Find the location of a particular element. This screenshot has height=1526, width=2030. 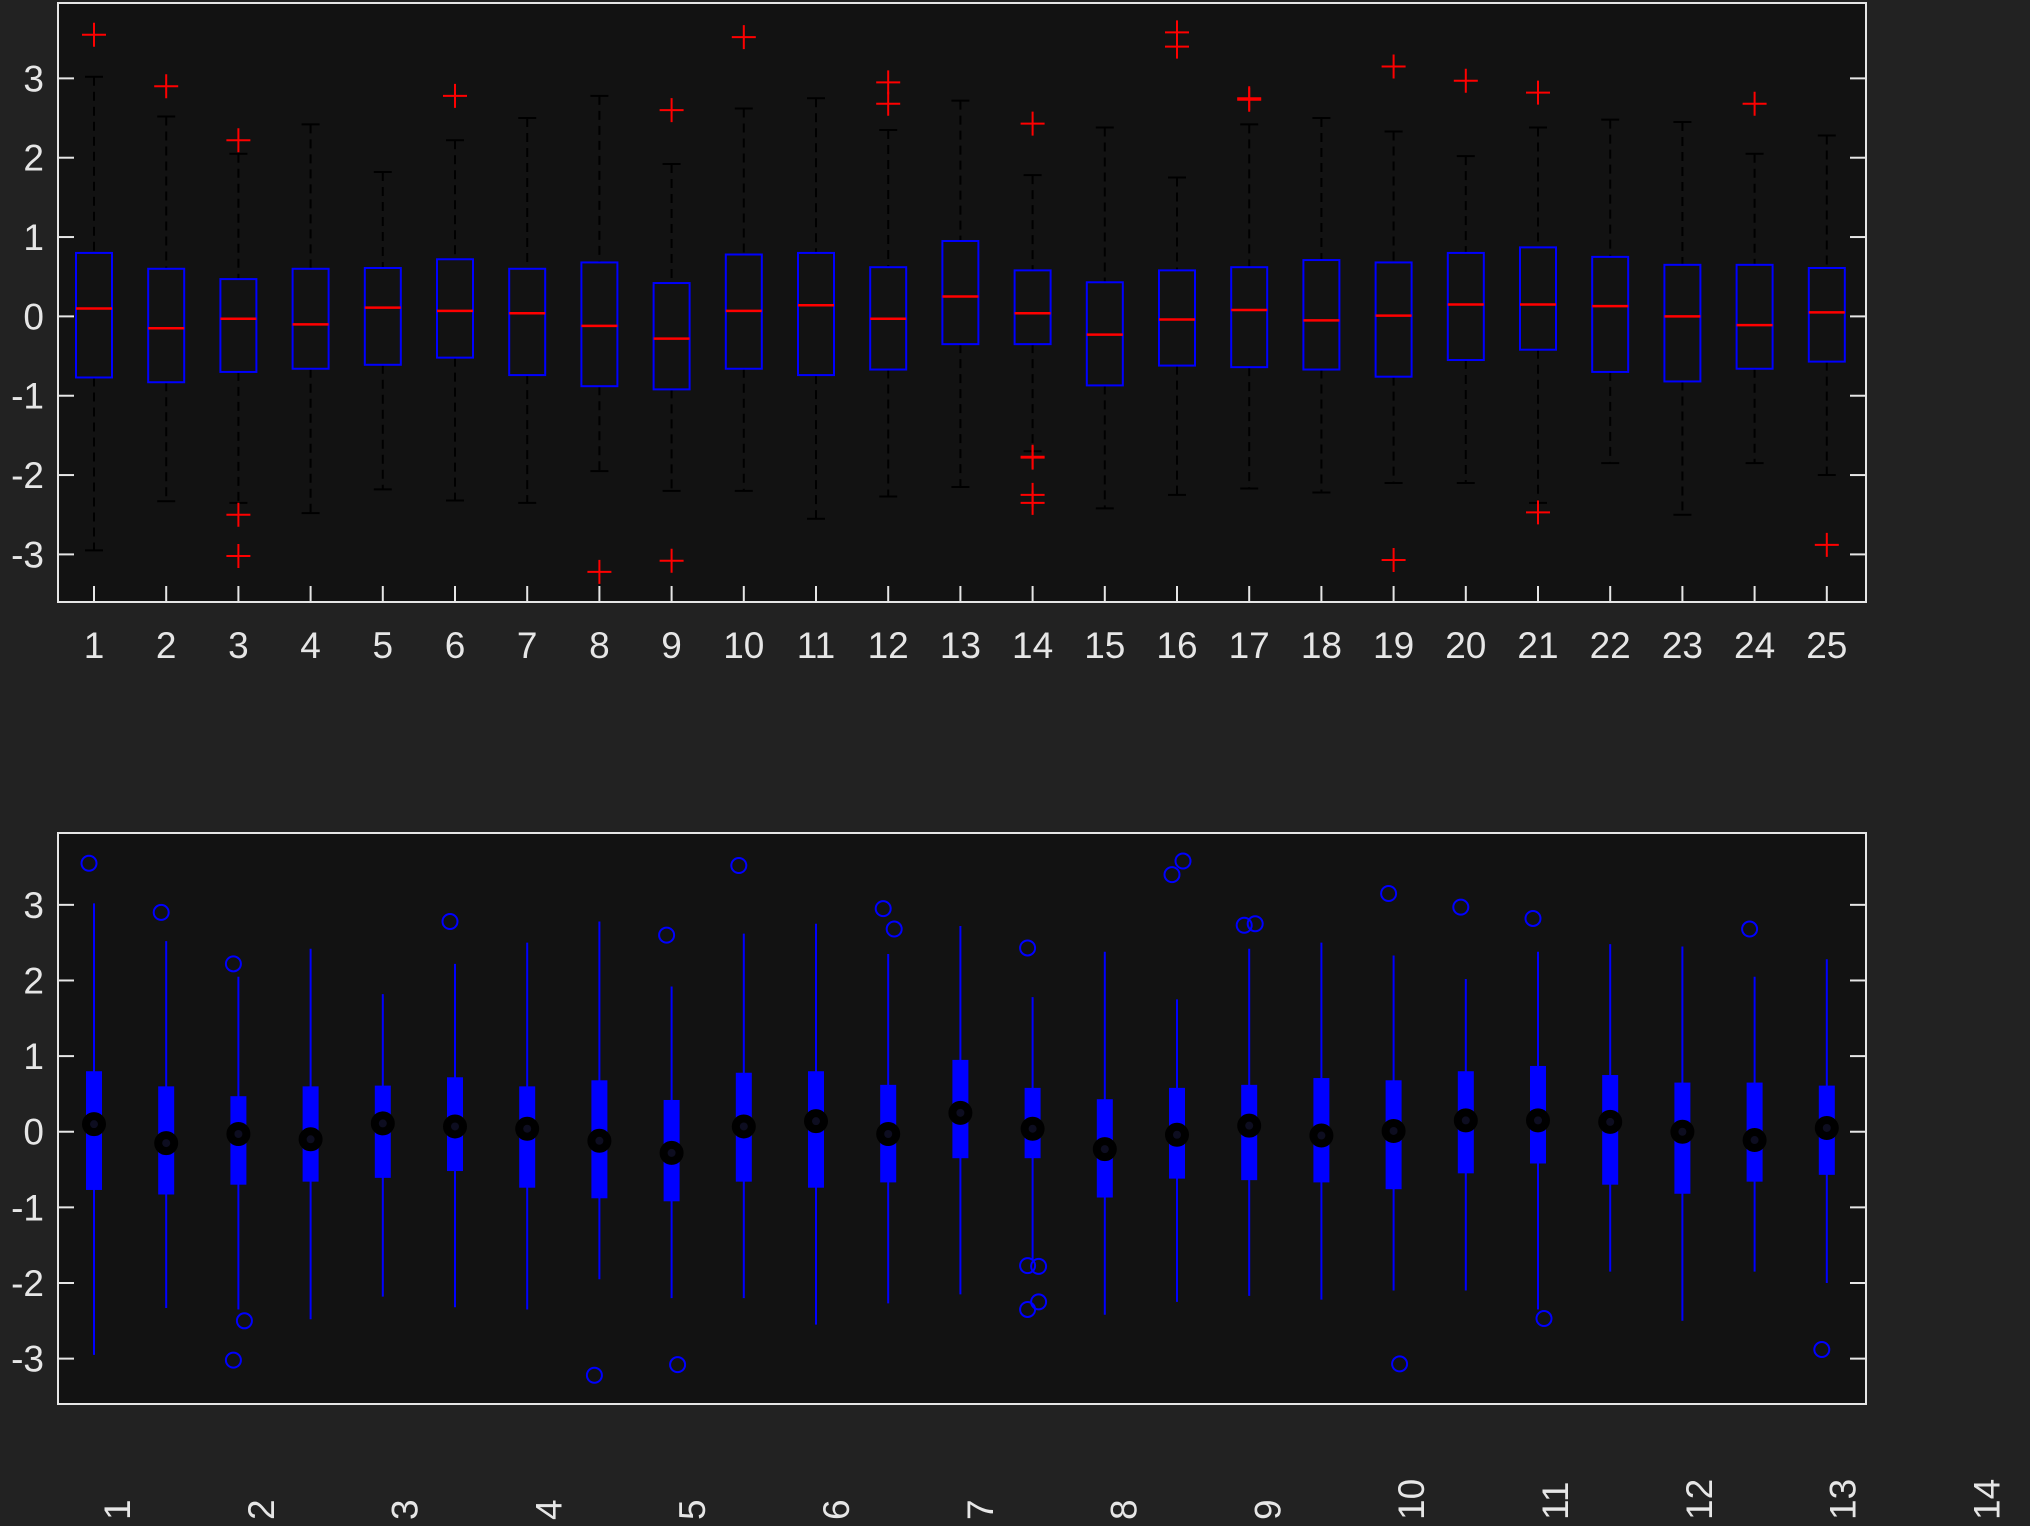

x-tick-label: 20 is located at coordinates (1465, 645).